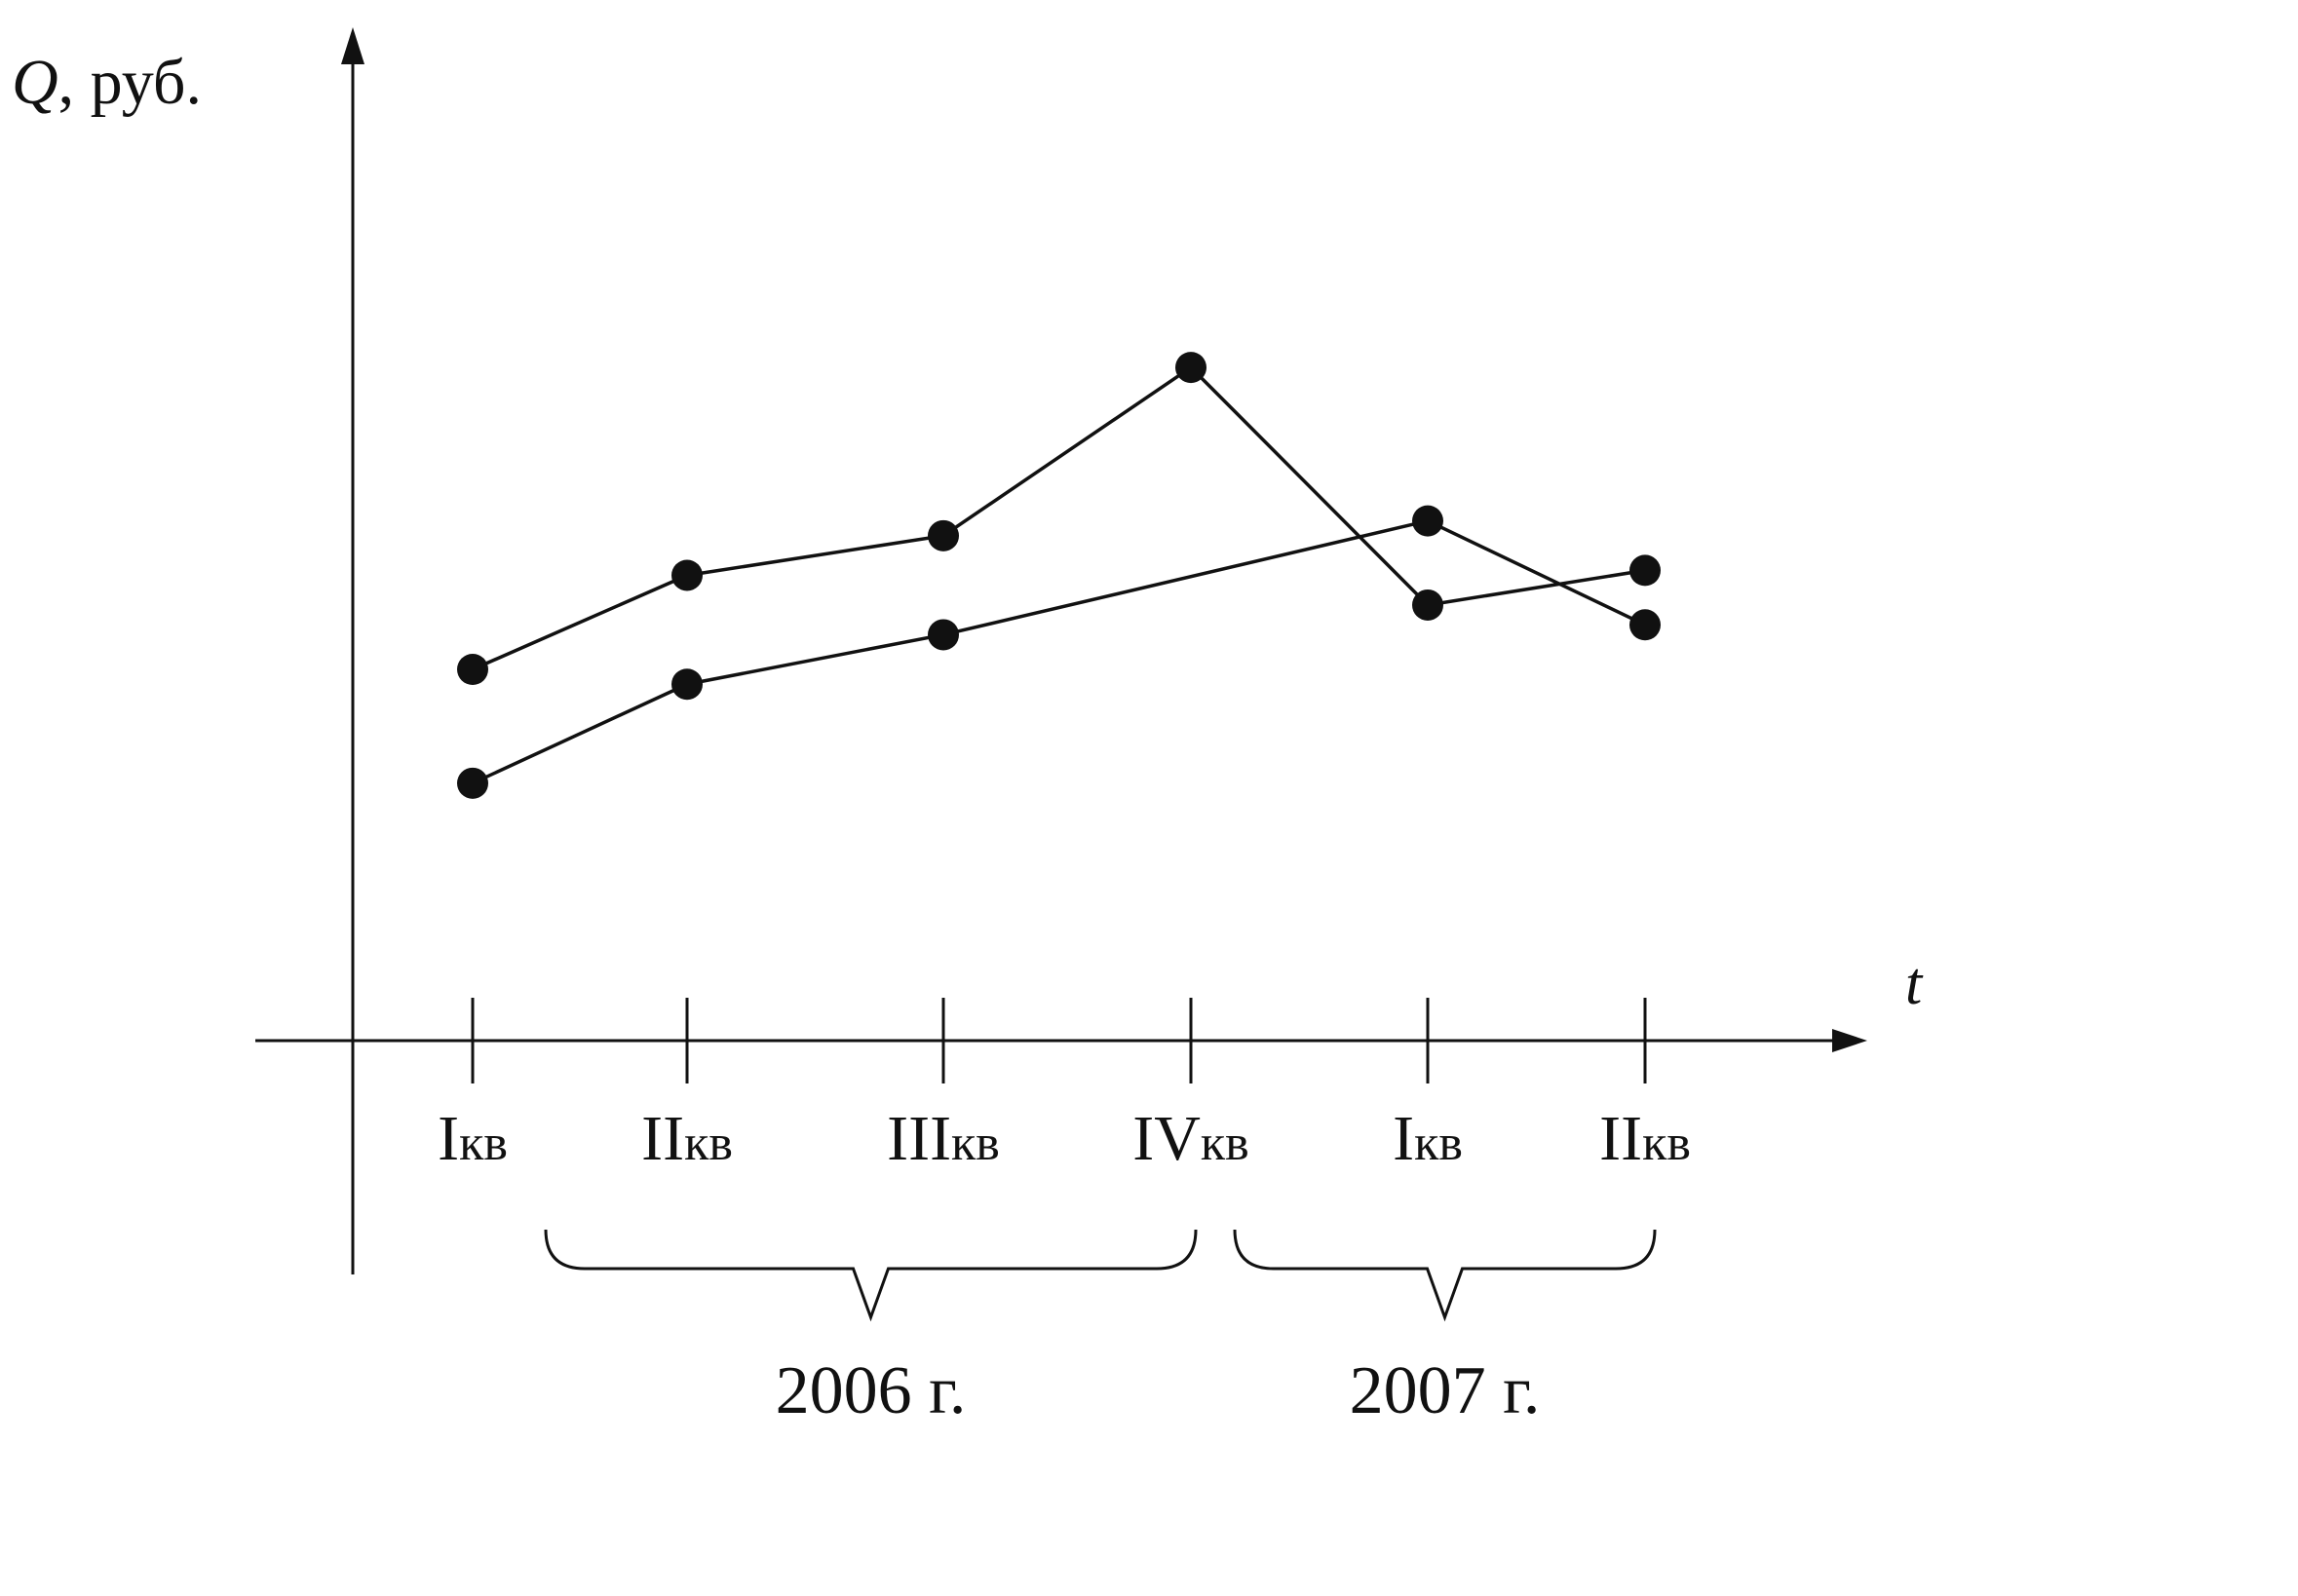  What do you see at coordinates (871, 1390) in the screenshot?
I see `year-label-0: 2006 г.` at bounding box center [871, 1390].